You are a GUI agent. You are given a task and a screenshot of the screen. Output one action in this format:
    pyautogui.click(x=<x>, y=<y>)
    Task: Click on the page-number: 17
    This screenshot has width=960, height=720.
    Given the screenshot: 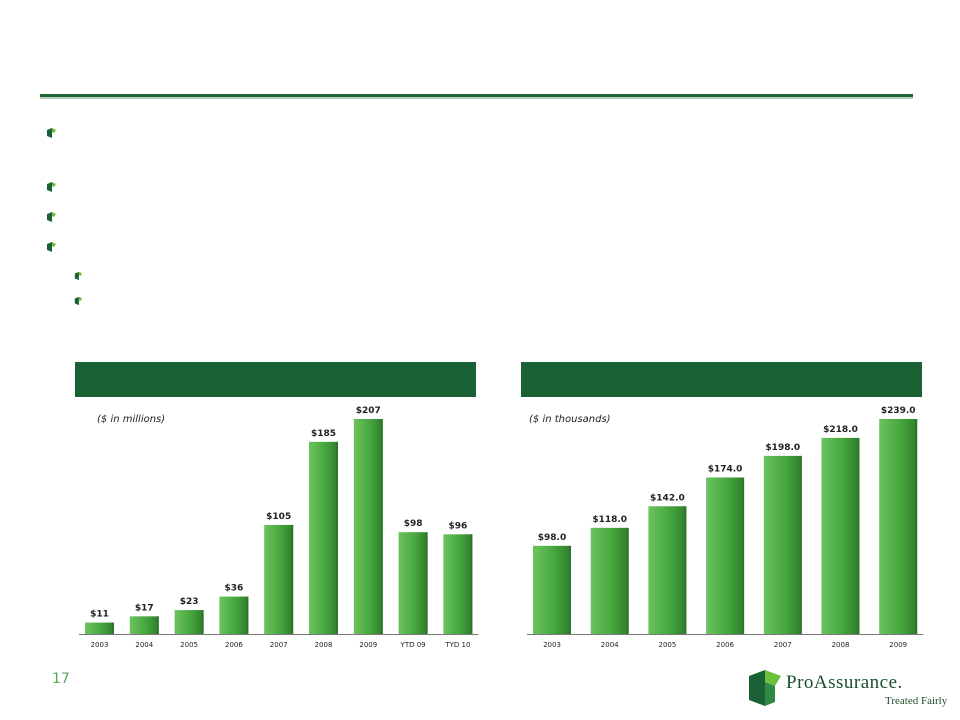 What is the action you would take?
    pyautogui.click(x=61, y=679)
    